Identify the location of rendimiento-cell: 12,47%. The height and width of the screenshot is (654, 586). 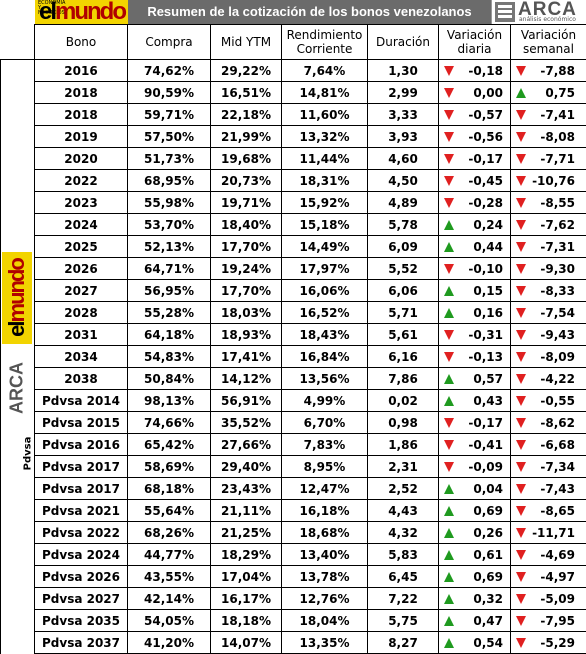
(325, 489).